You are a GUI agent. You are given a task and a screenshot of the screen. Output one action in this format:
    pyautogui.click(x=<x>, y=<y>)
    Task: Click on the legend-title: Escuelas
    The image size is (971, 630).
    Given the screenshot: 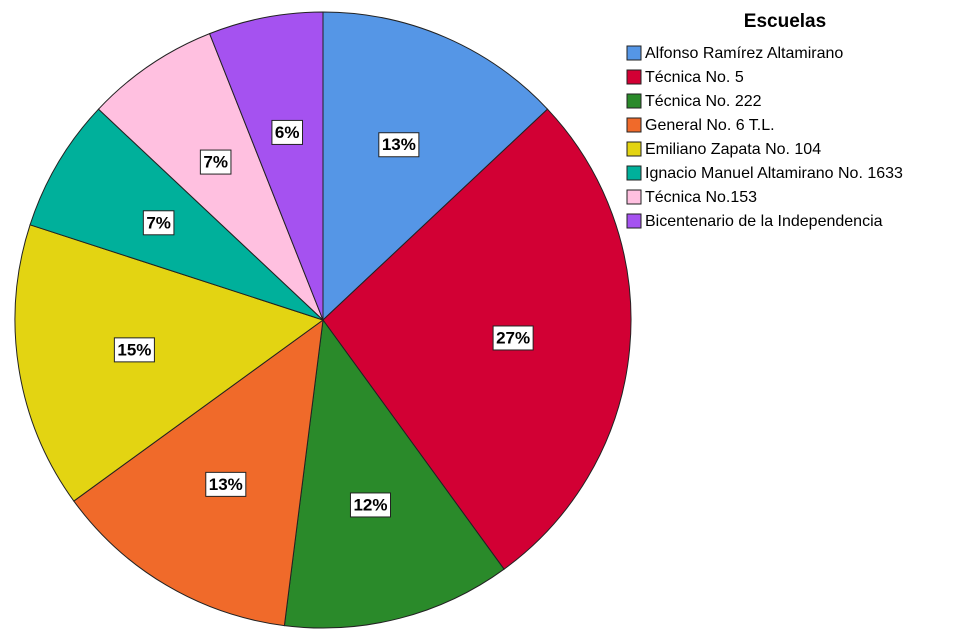 What is the action you would take?
    pyautogui.click(x=785, y=21)
    